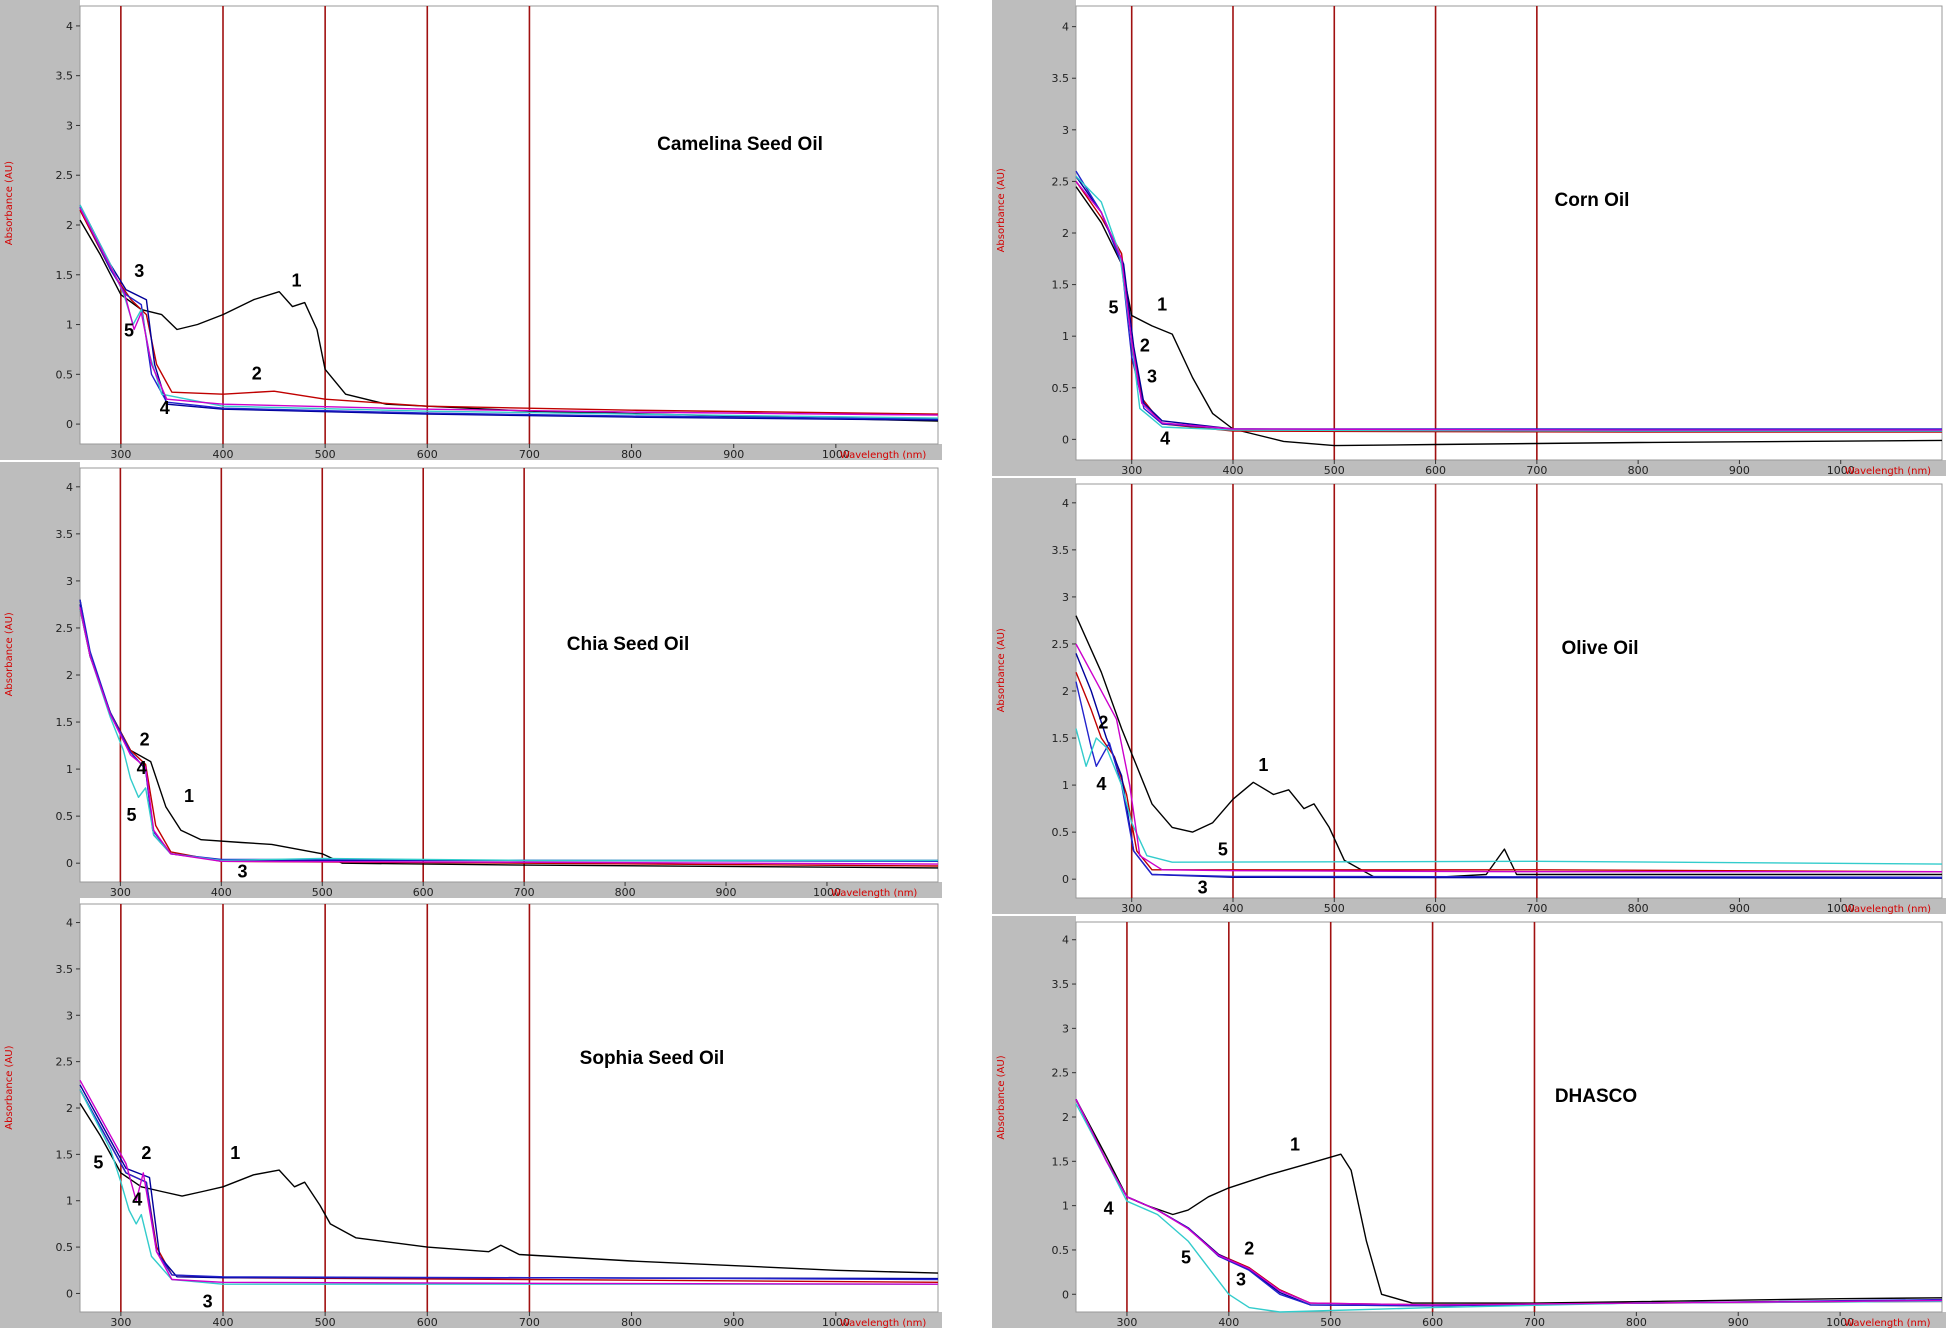 This screenshot has width=1946, height=1328. What do you see at coordinates (740, 144) in the screenshot?
I see `chart-title: Camelina Seed Oil` at bounding box center [740, 144].